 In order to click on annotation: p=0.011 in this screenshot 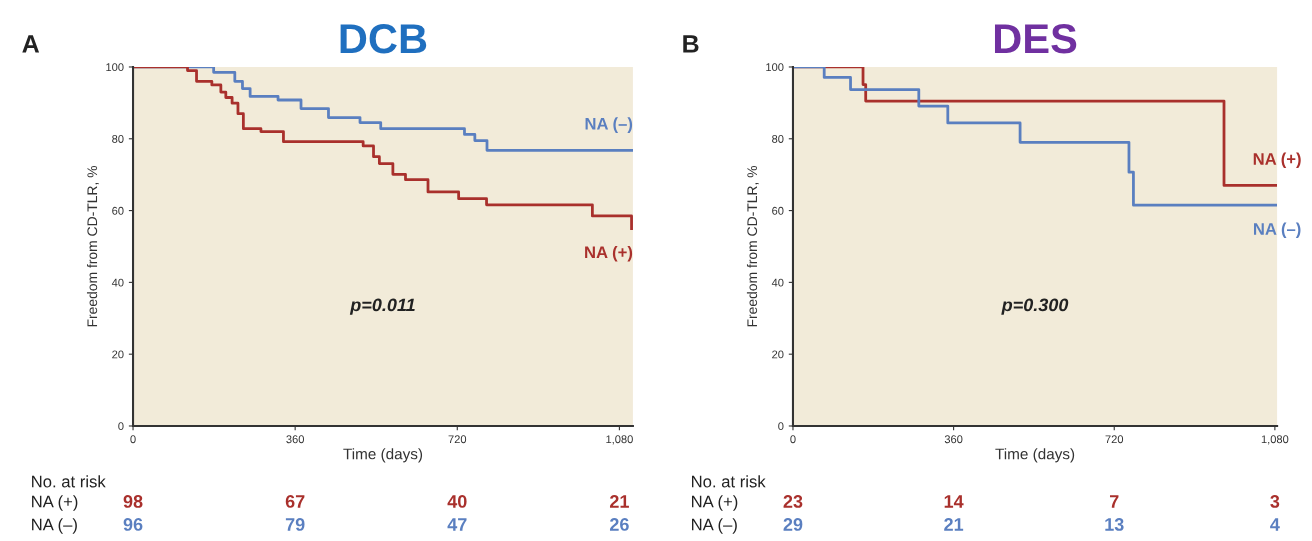, I will do `click(382, 306)`.